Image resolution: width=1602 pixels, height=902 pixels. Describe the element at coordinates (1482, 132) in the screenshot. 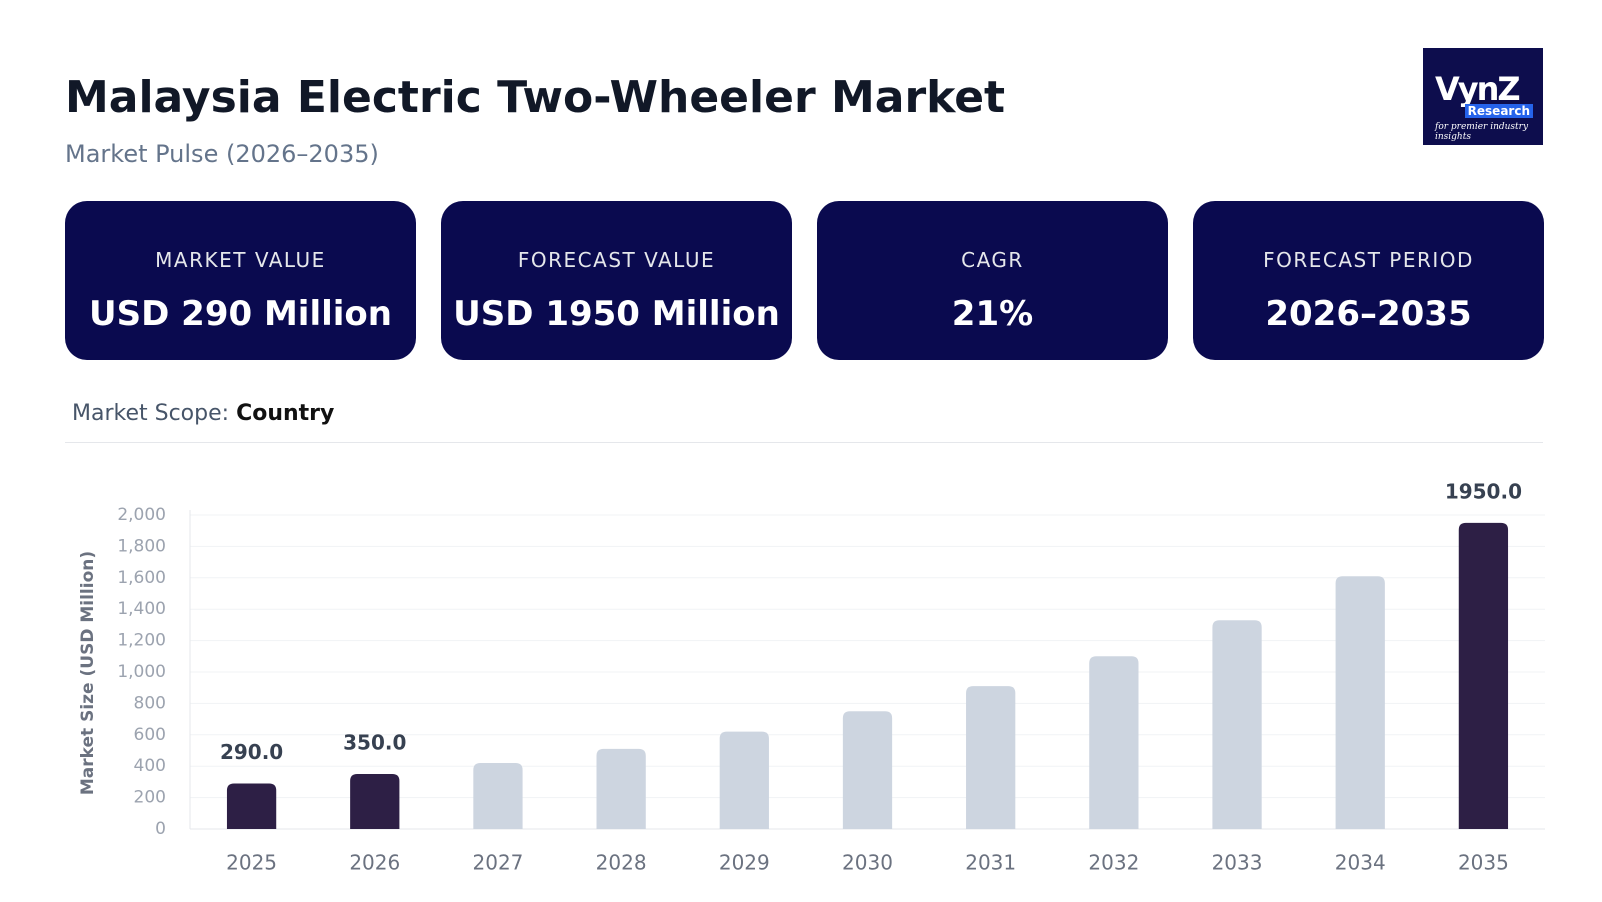

I see `logo-tagline: for premier industry insights` at that location.